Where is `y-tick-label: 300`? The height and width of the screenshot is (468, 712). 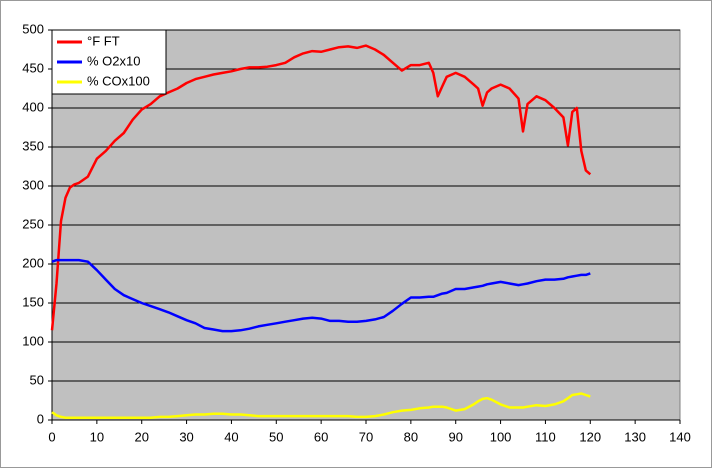
y-tick-label: 300 is located at coordinates (33, 184).